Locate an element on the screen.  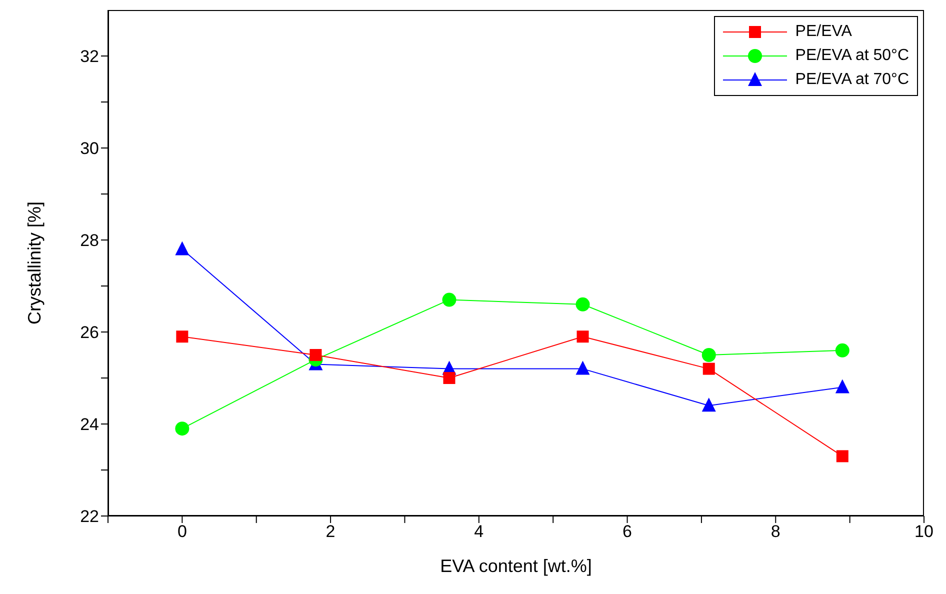
x-tick-label: 8 is located at coordinates (775, 532).